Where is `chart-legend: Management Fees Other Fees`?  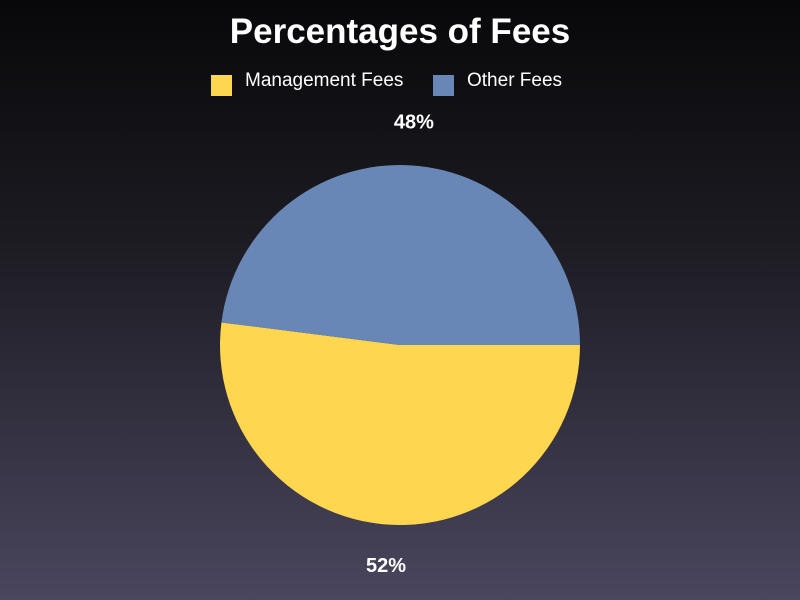 chart-legend: Management Fees Other Fees is located at coordinates (400, 85).